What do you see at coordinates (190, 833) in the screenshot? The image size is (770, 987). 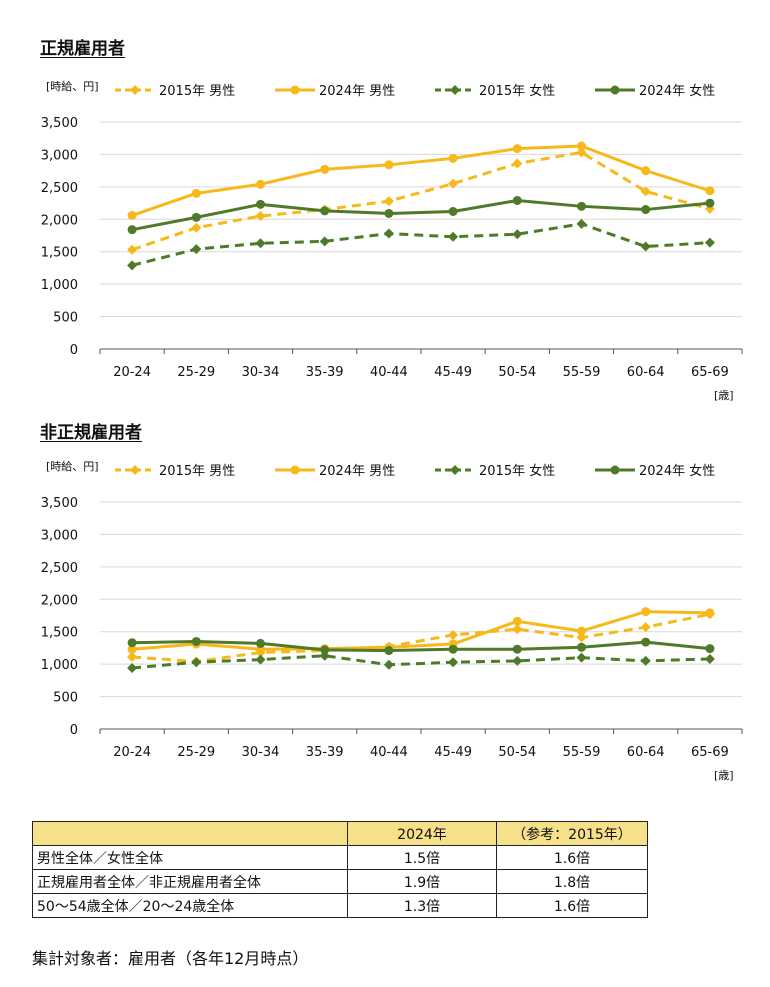 I see `table-header-cell` at bounding box center [190, 833].